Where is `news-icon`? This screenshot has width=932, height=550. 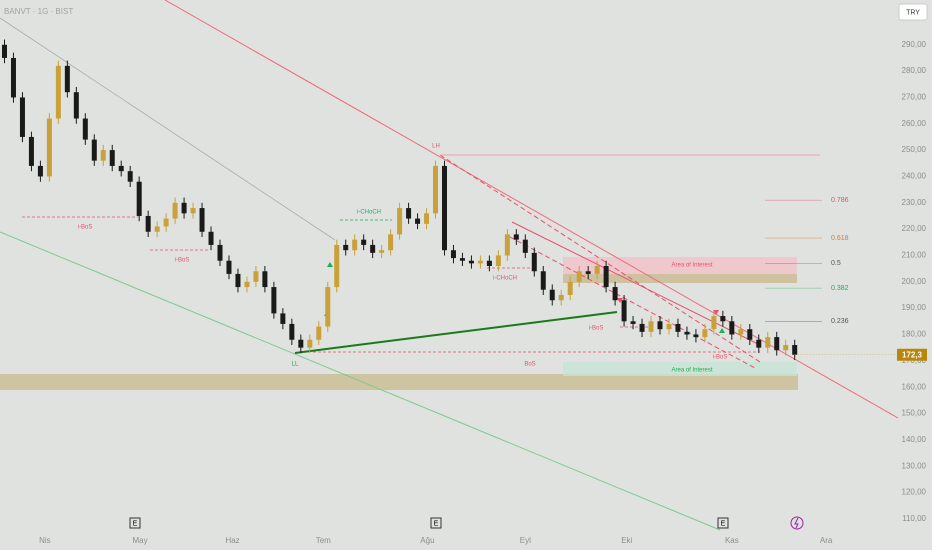
news-icon is located at coordinates (797, 523).